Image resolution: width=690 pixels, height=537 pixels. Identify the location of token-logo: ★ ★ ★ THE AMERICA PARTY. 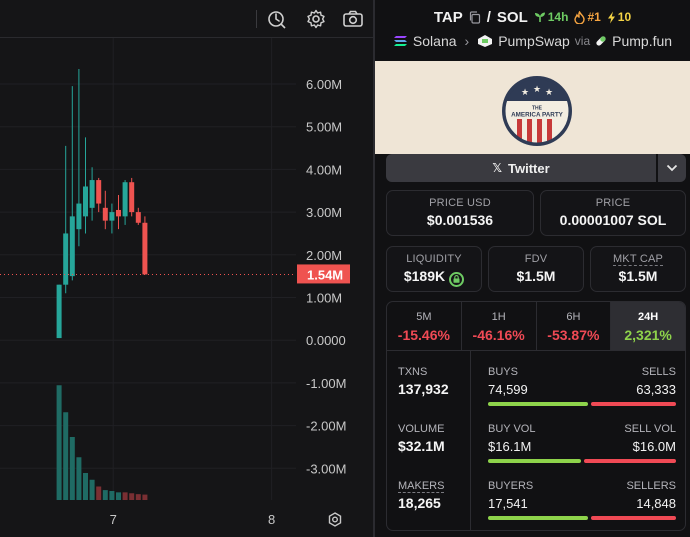
(537, 111).